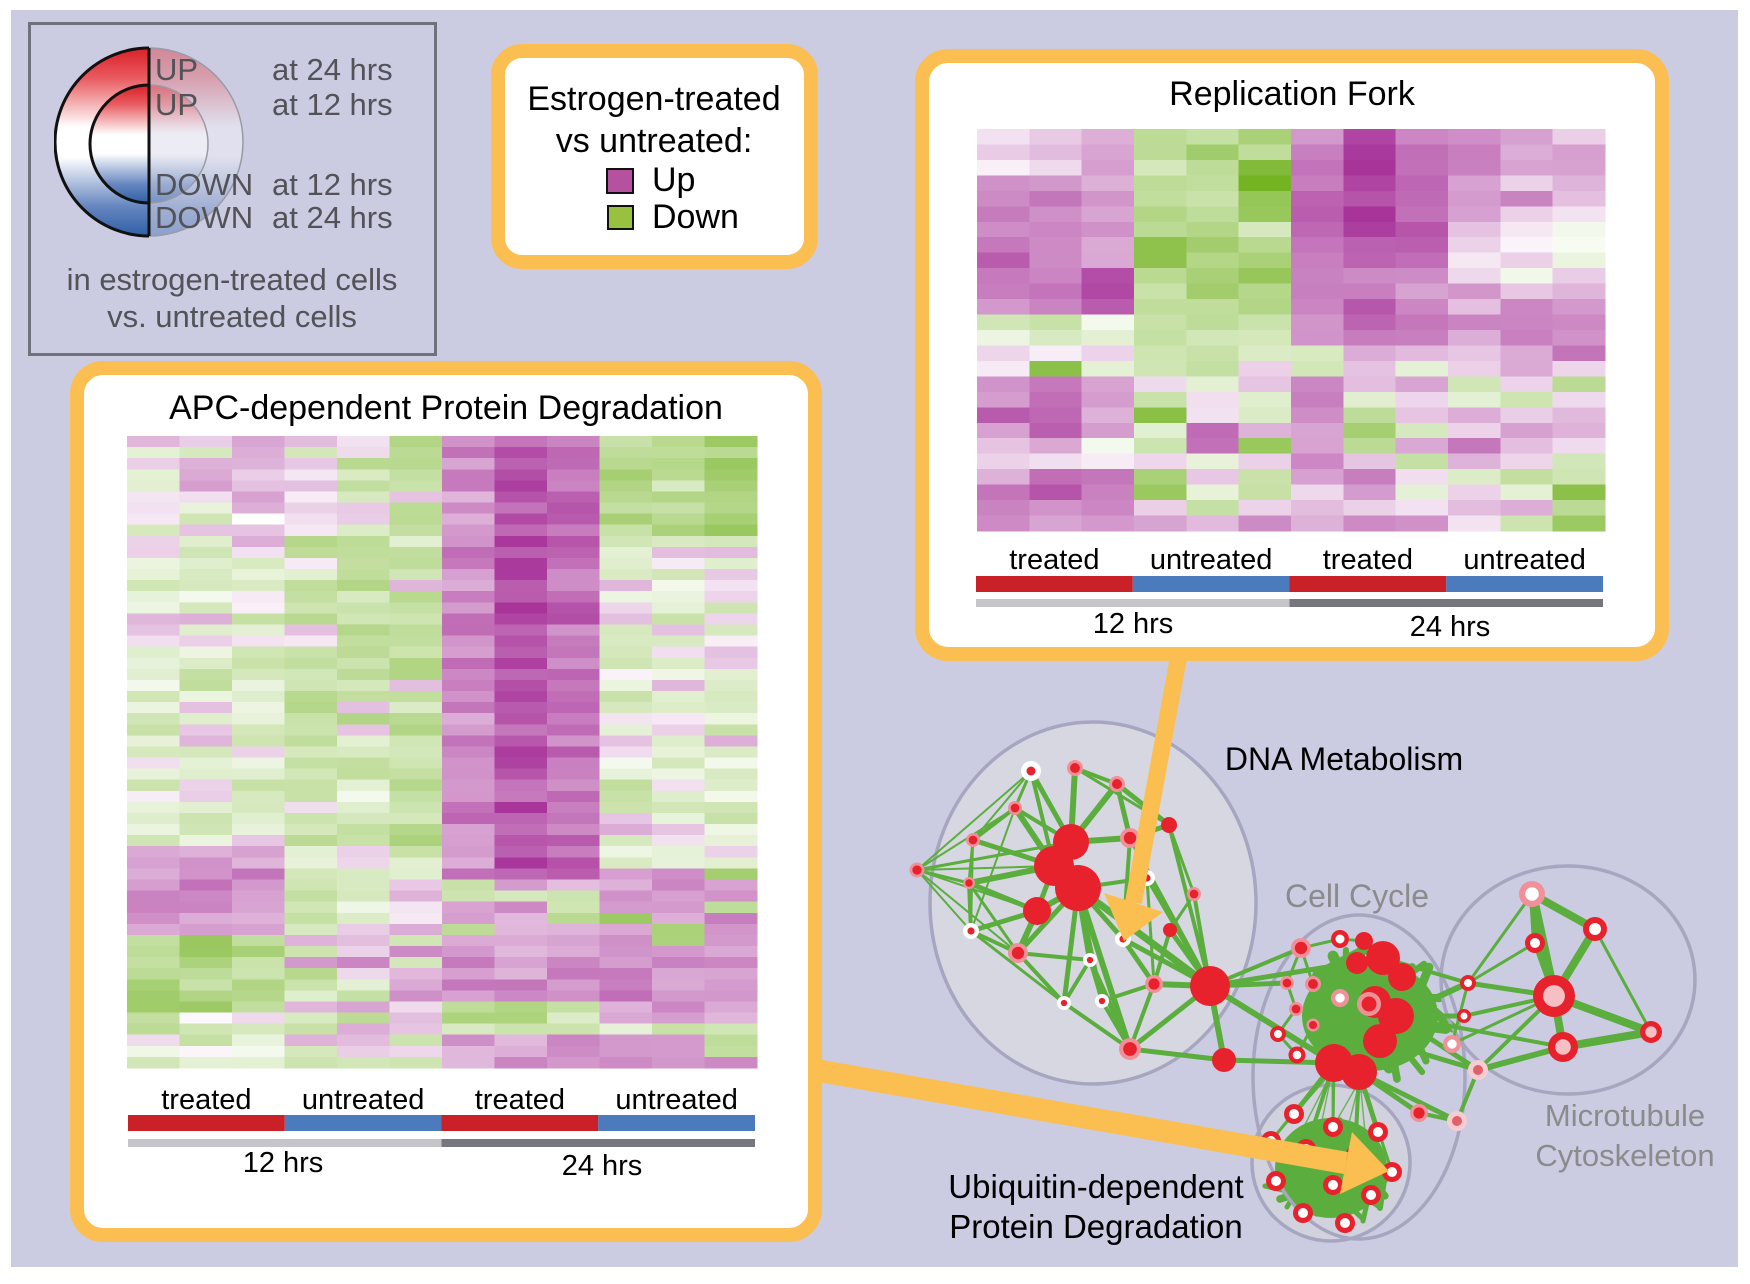 The height and width of the screenshot is (1284, 1750). I want to click on svg-text: Up, so click(673, 180).